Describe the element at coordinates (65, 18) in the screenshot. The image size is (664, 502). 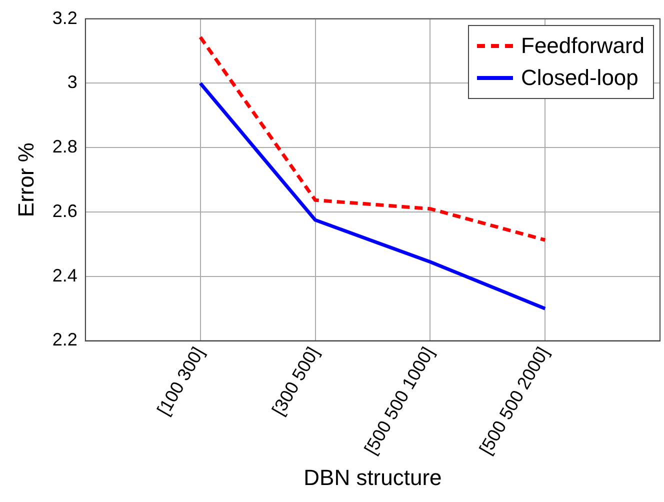
I see `y-tick-label: 3.2` at that location.